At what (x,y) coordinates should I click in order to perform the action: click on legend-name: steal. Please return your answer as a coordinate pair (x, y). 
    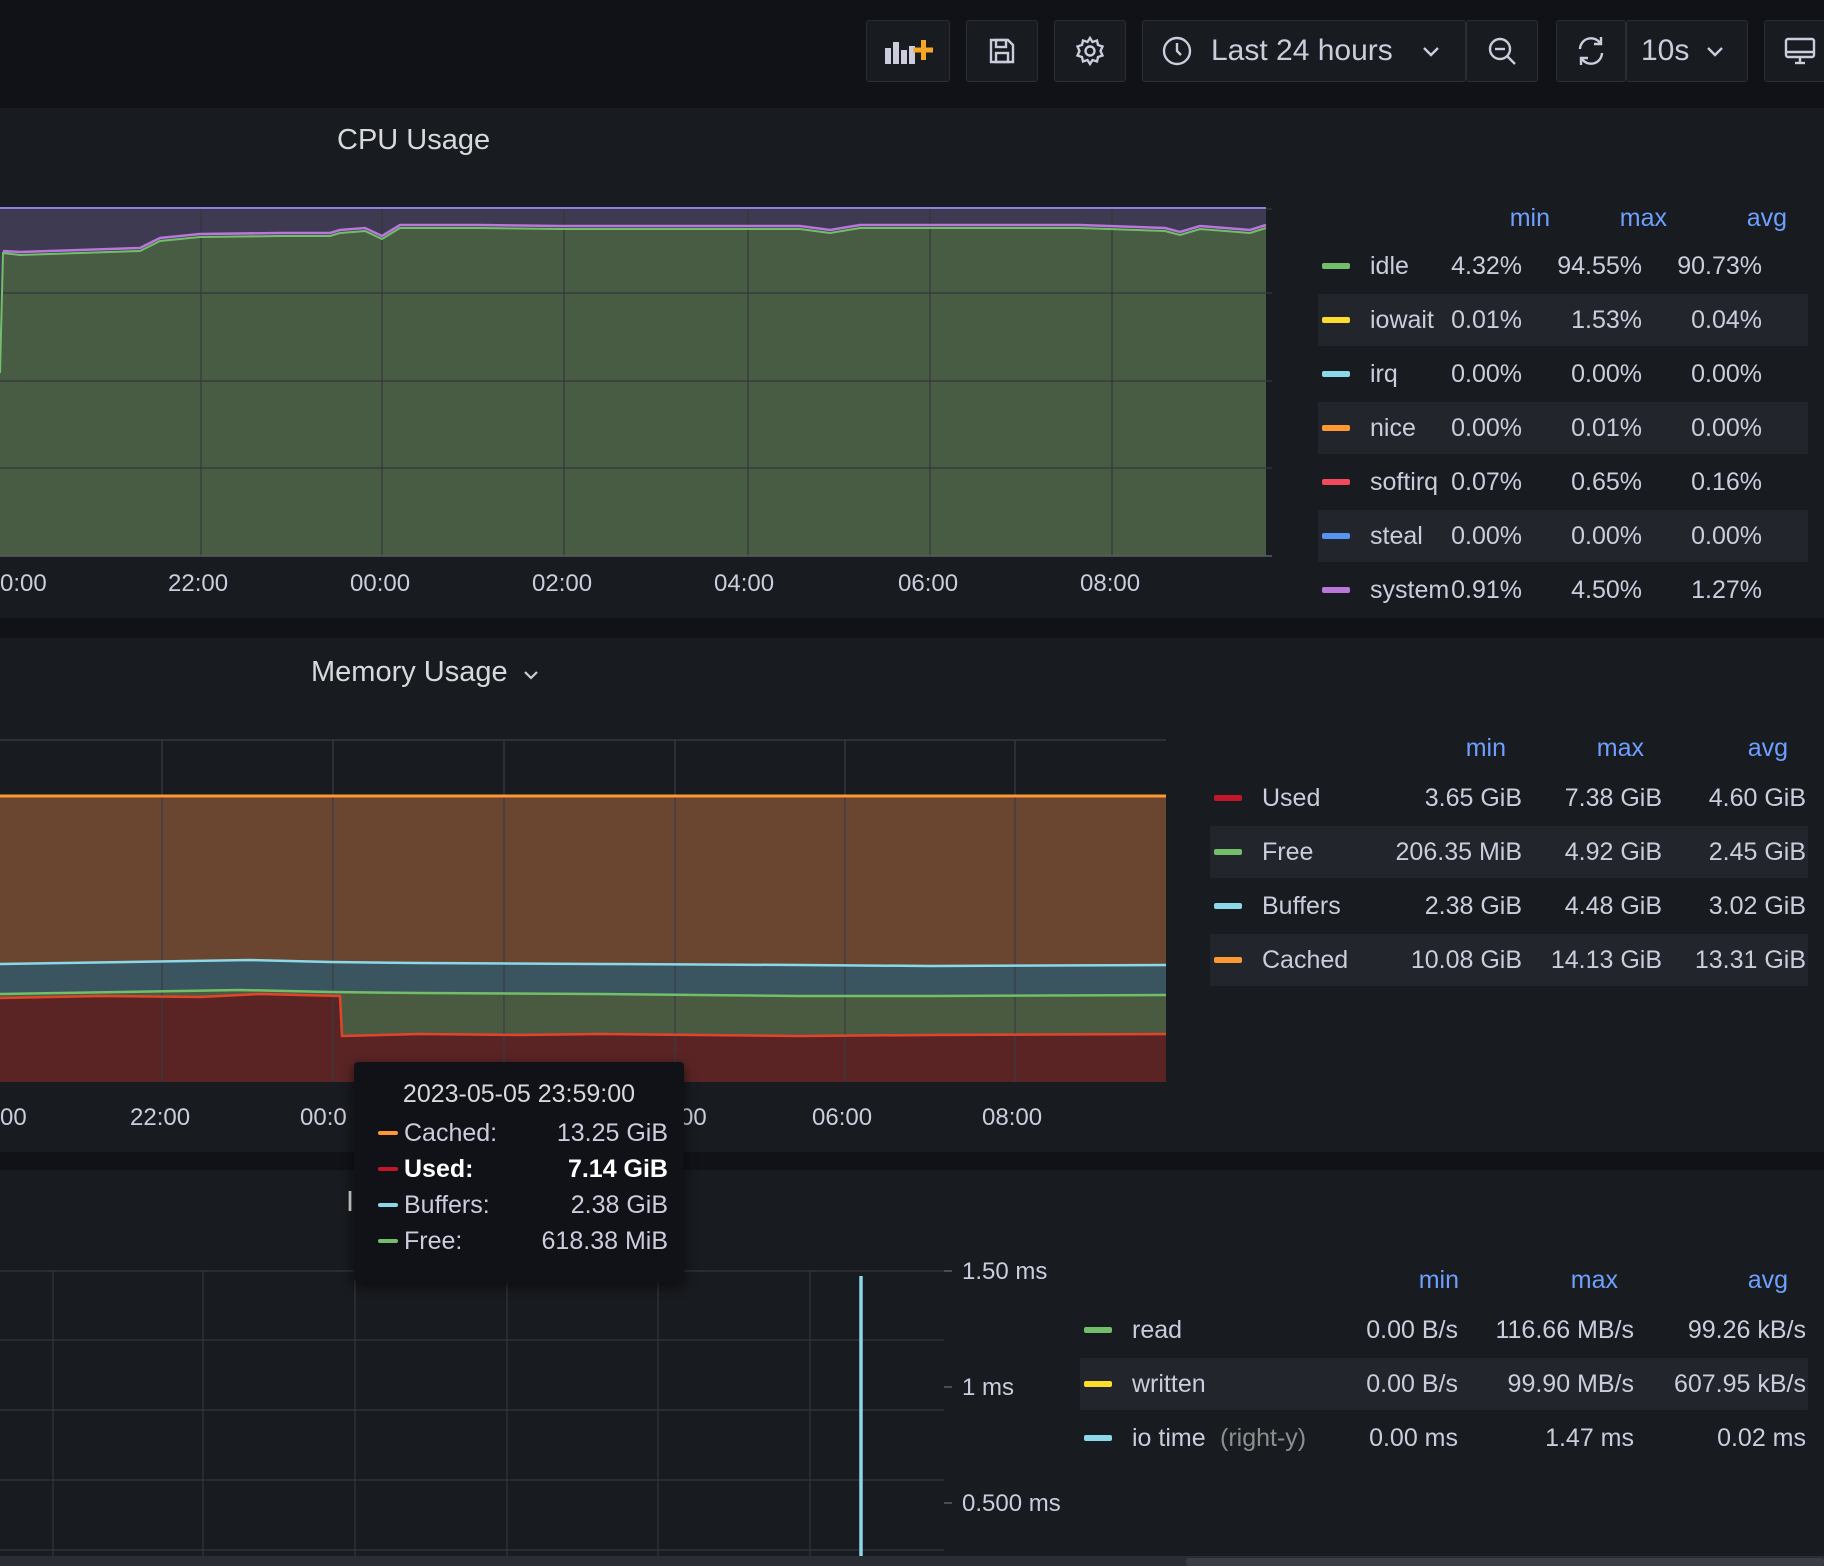
    Looking at the image, I should click on (1396, 535).